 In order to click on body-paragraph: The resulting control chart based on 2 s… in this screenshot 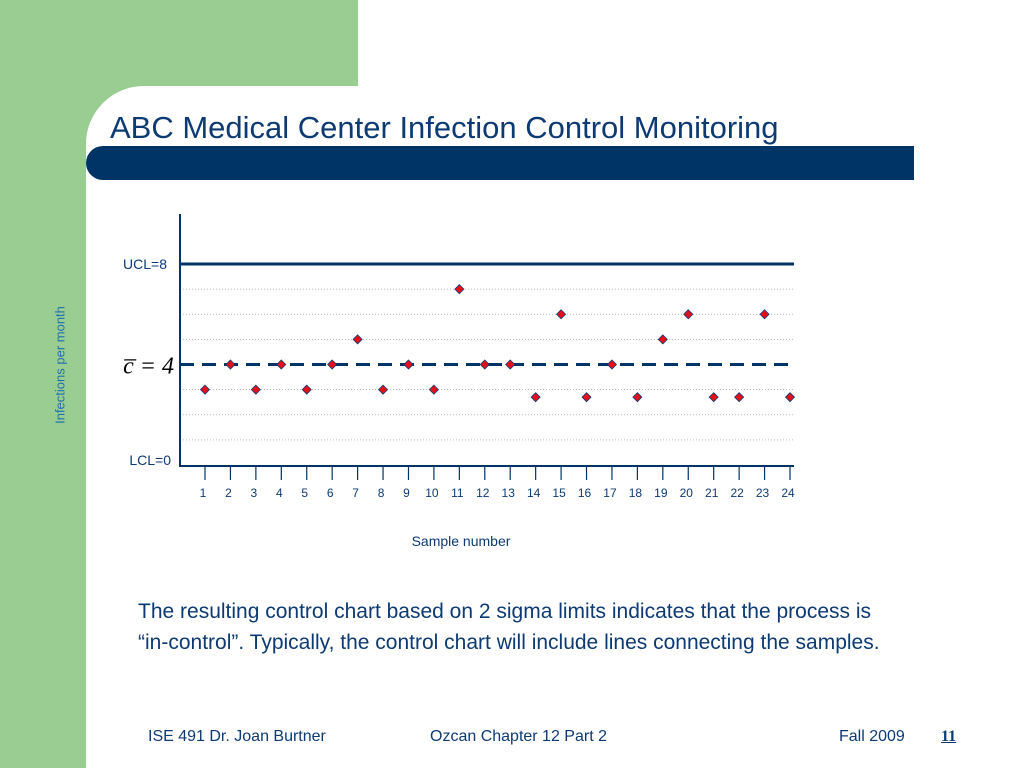, I will do `click(509, 627)`.